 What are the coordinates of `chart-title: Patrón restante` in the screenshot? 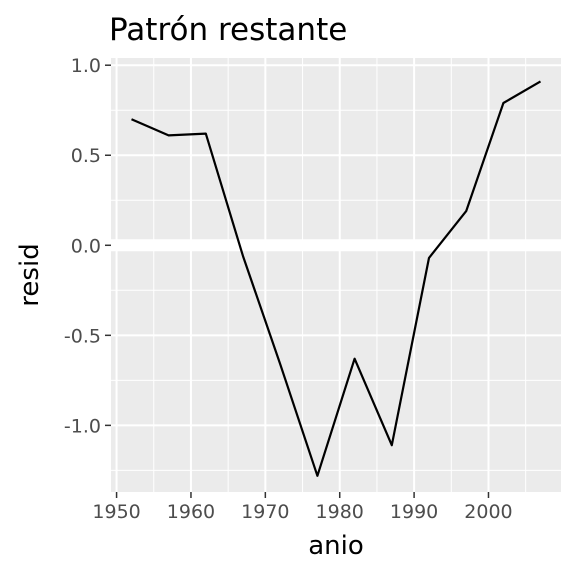 It's located at (228, 30).